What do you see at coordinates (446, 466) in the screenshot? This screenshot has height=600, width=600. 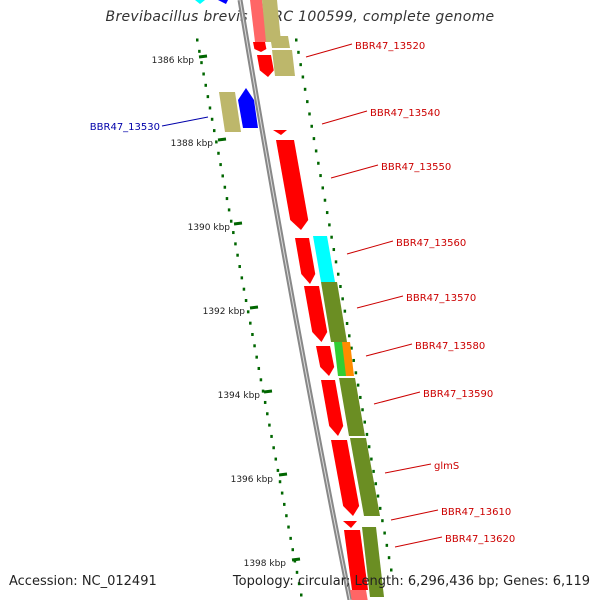 I see `gene-label-glms: glmS` at bounding box center [446, 466].